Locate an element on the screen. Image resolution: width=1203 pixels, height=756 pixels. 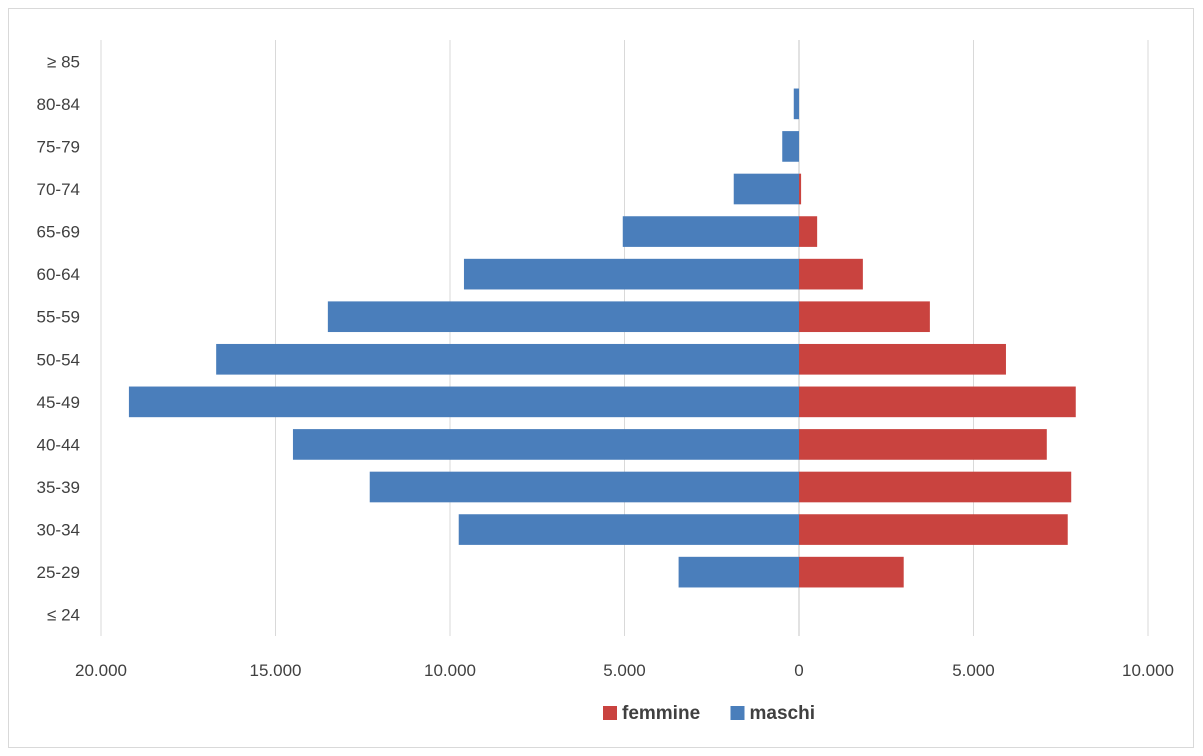
legend-swatch-femmine is located at coordinates (610, 713).